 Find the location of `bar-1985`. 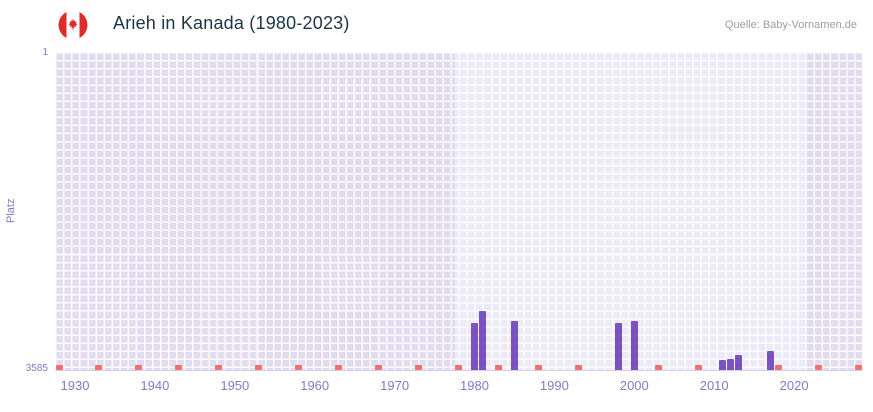

bar-1985 is located at coordinates (514, 345).